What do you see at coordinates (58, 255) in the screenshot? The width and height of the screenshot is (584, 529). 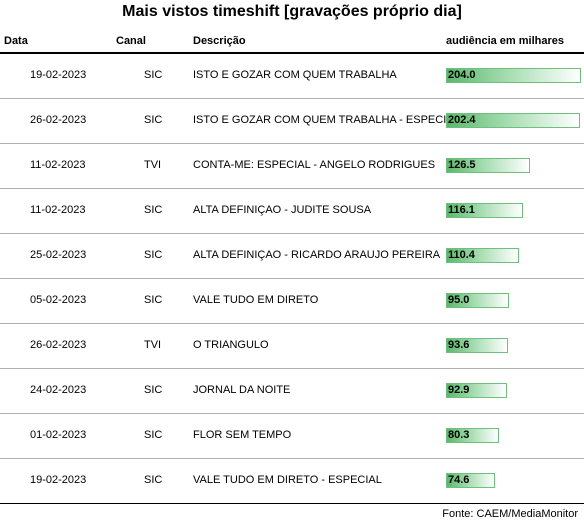 I see `row-date: 25-02-2023` at bounding box center [58, 255].